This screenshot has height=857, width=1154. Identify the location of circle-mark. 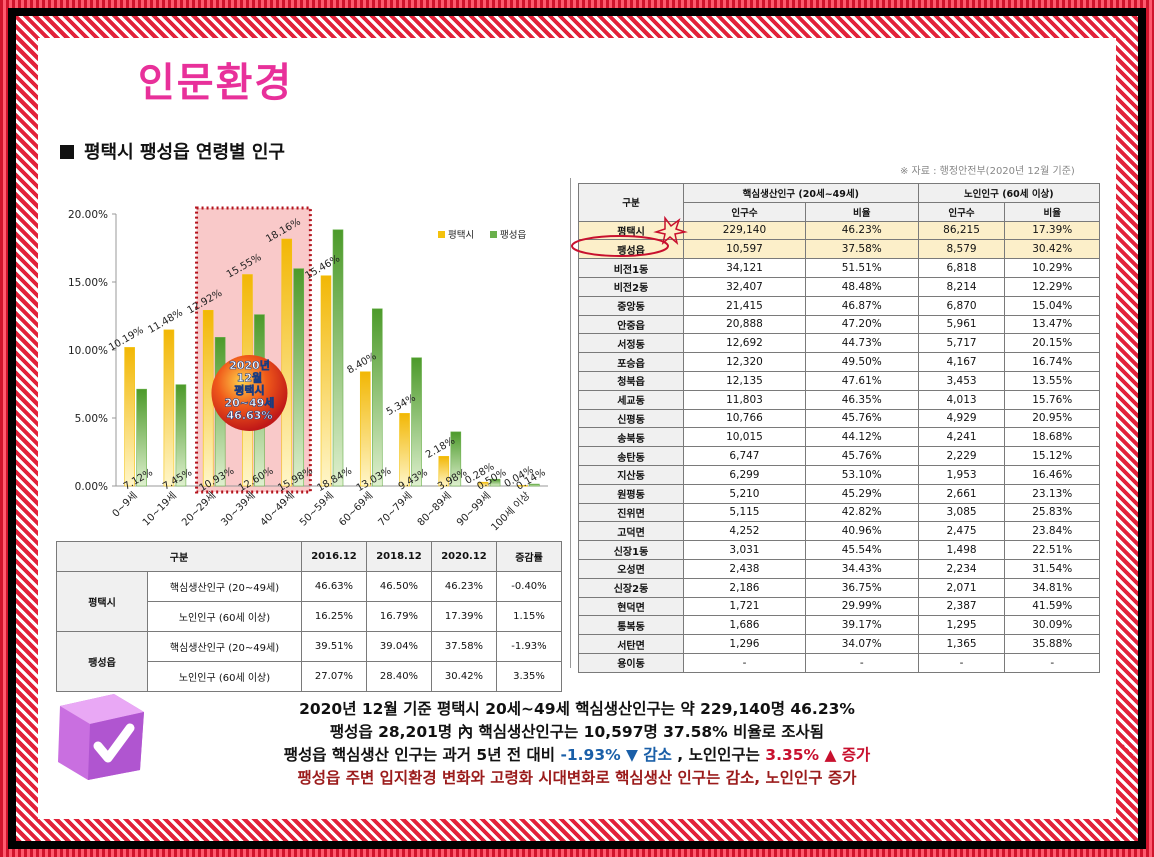
(620, 246).